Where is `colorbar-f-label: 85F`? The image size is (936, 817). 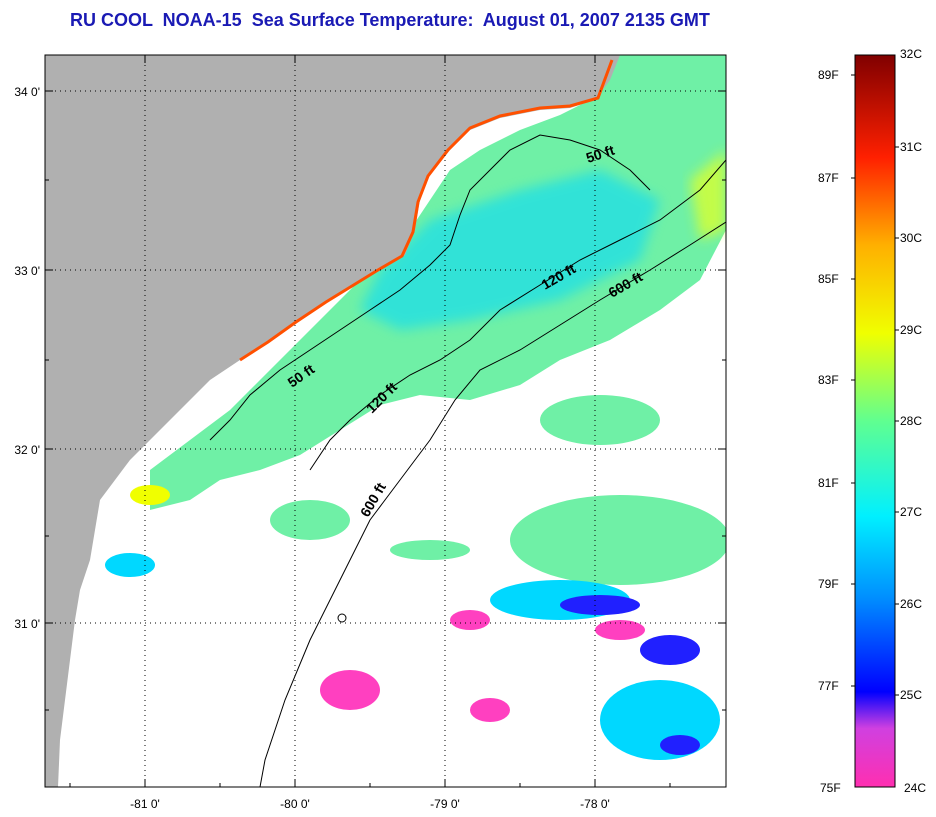 colorbar-f-label: 85F is located at coordinates (828, 279).